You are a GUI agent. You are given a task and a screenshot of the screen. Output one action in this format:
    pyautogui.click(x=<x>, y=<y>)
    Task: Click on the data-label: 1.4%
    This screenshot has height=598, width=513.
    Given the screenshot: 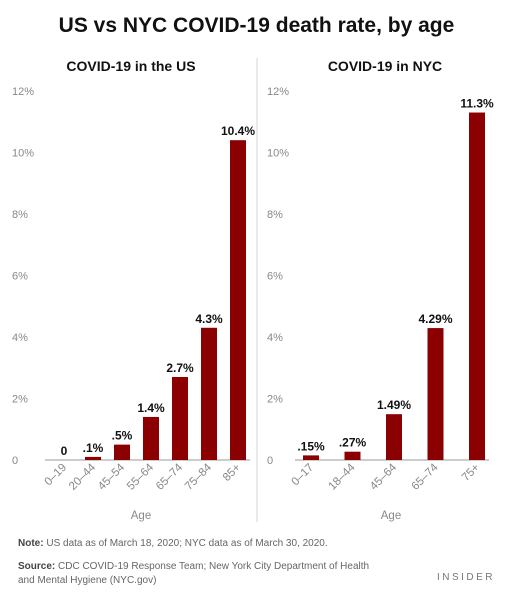 What is the action you would take?
    pyautogui.click(x=151, y=408)
    